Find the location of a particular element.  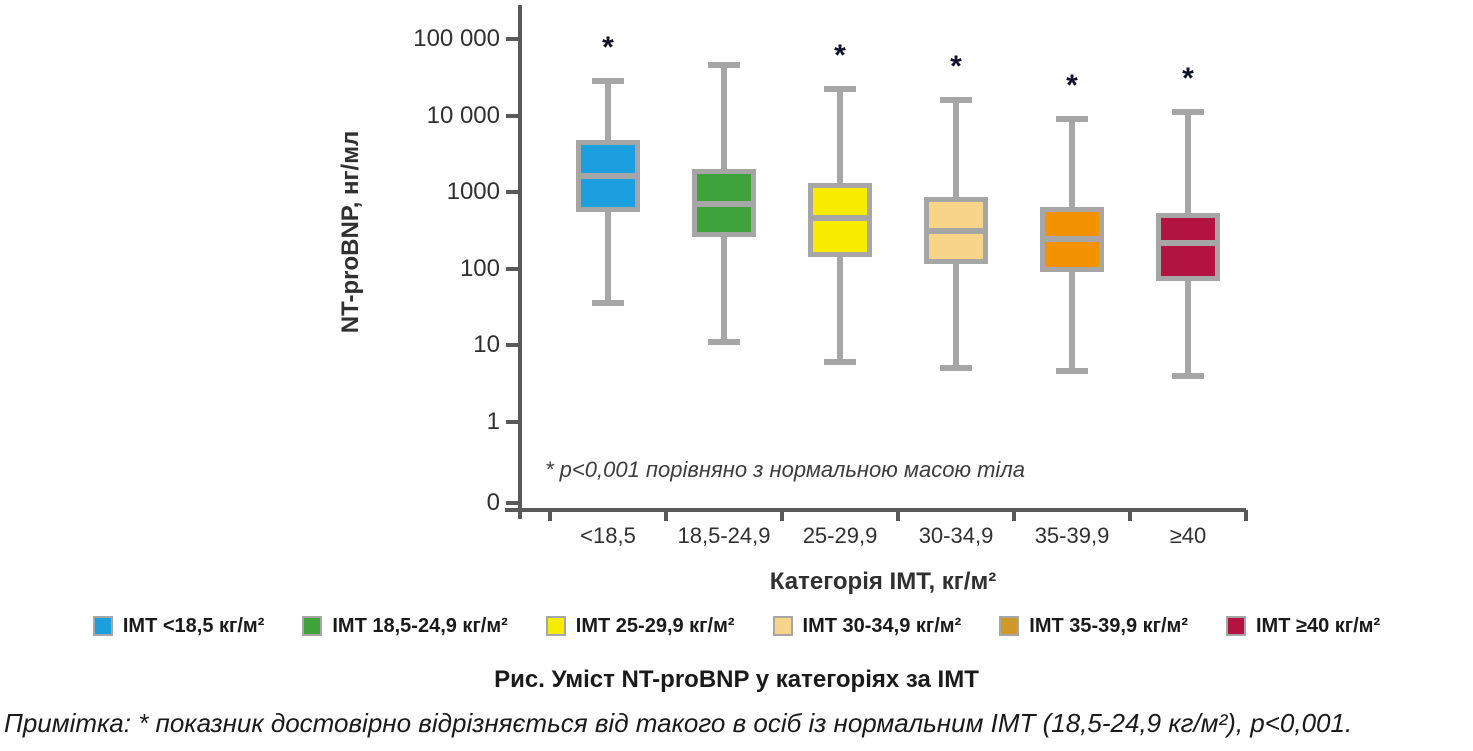

x-tick-label: <18,5 is located at coordinates (608, 535).